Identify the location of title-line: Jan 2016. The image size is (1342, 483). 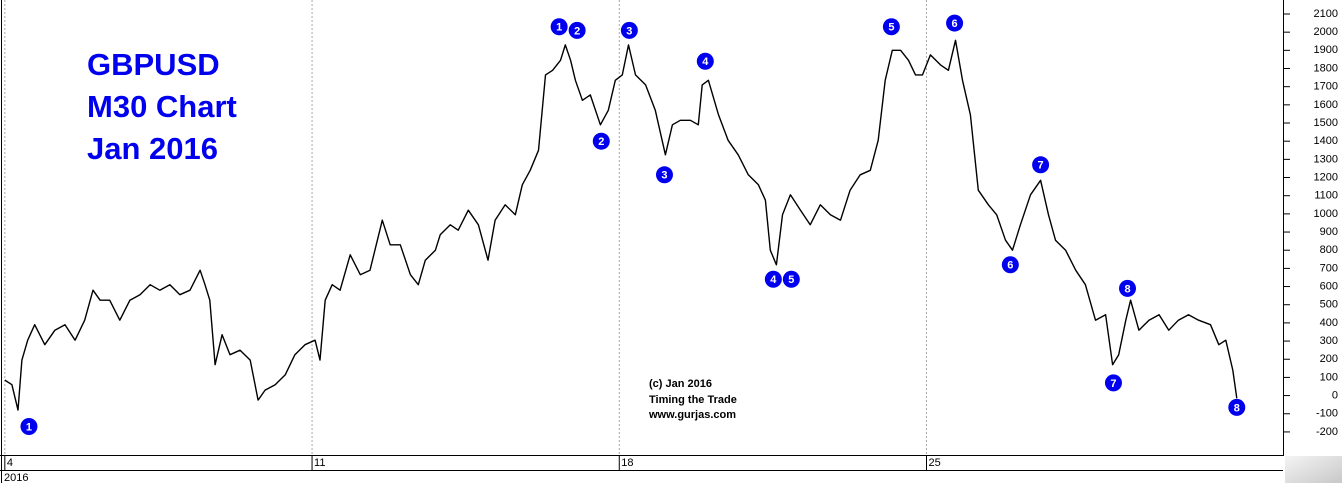
(152, 148).